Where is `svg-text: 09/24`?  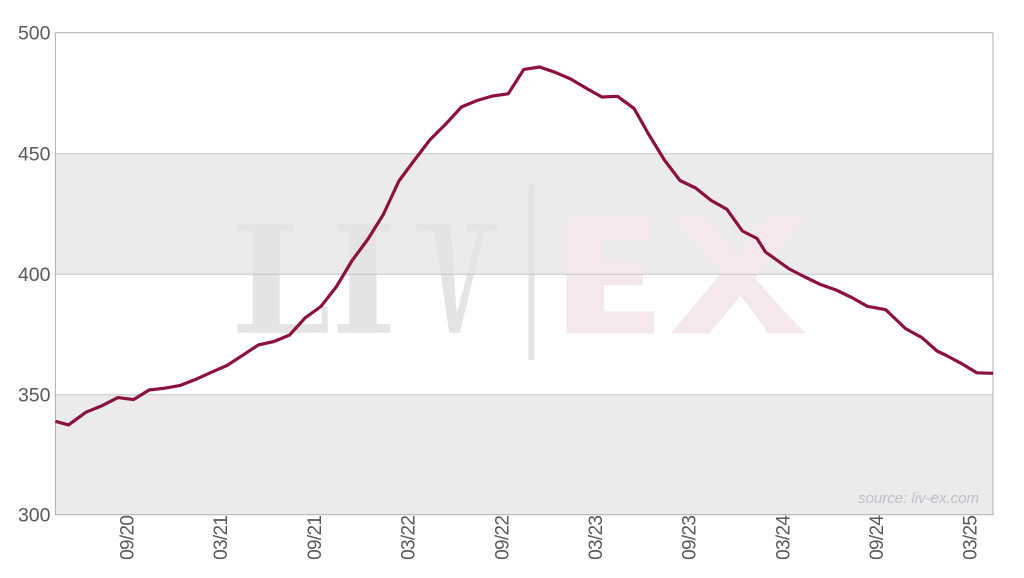
svg-text: 09/24 is located at coordinates (877, 537).